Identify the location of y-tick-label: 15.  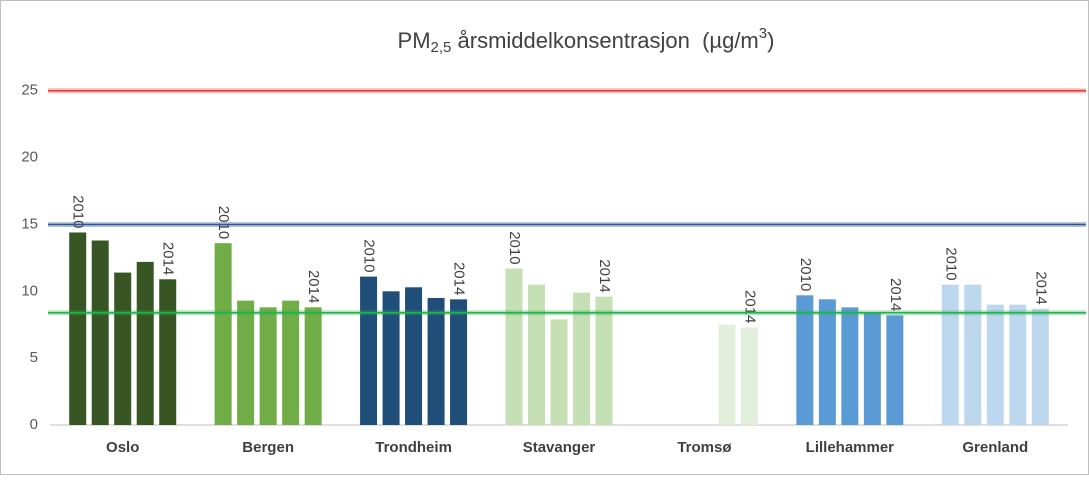
(29, 223).